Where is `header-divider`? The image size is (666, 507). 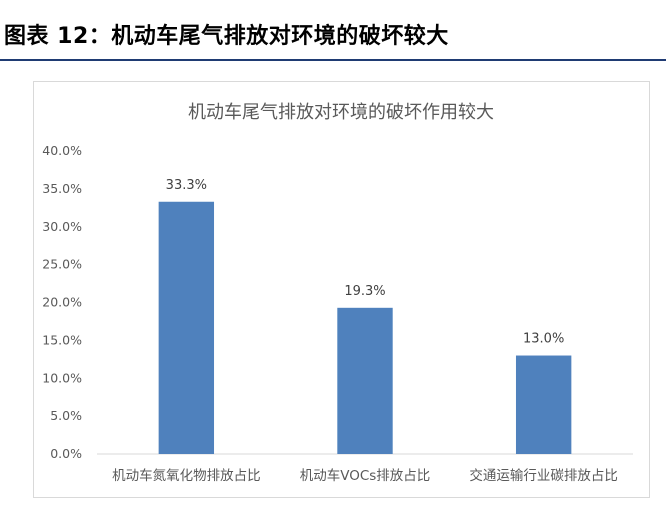
header-divider is located at coordinates (333, 60).